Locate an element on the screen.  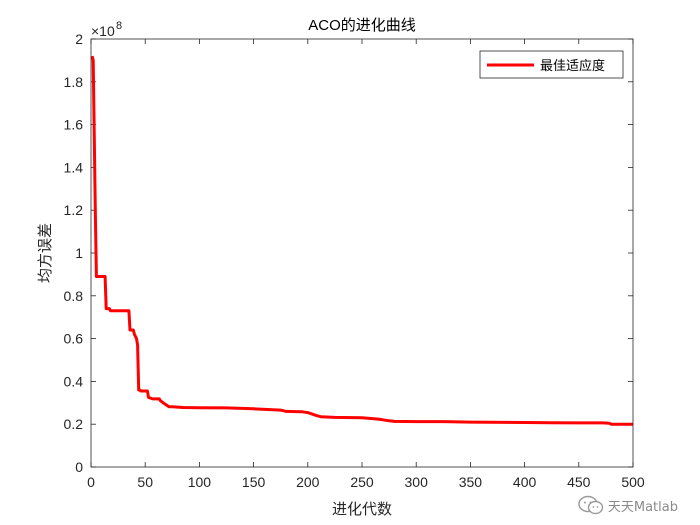
watermark: 天天Matlab is located at coordinates (628, 505).